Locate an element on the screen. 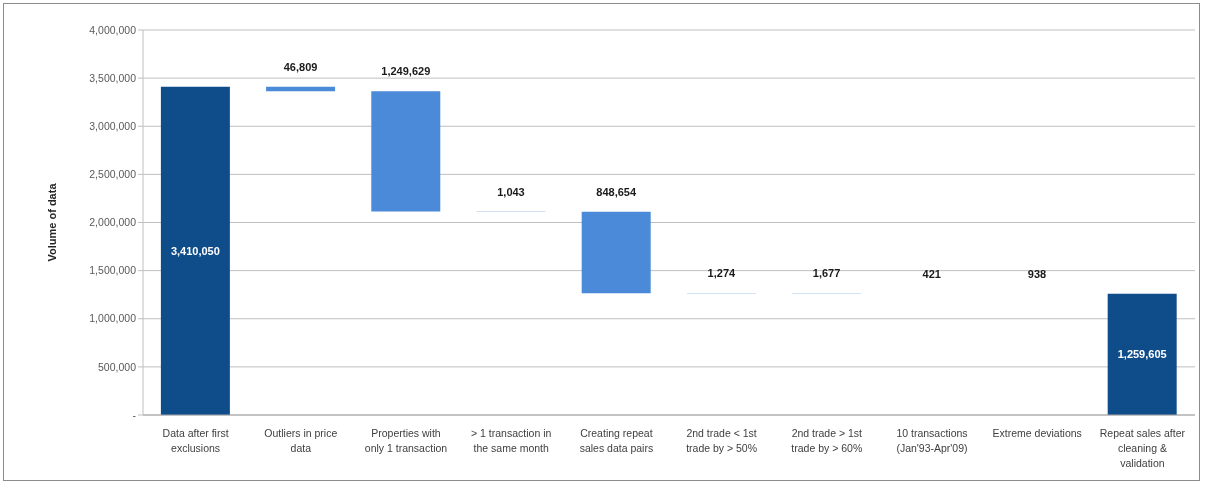  y-tick-label: 3,500,000 is located at coordinates (113, 77).